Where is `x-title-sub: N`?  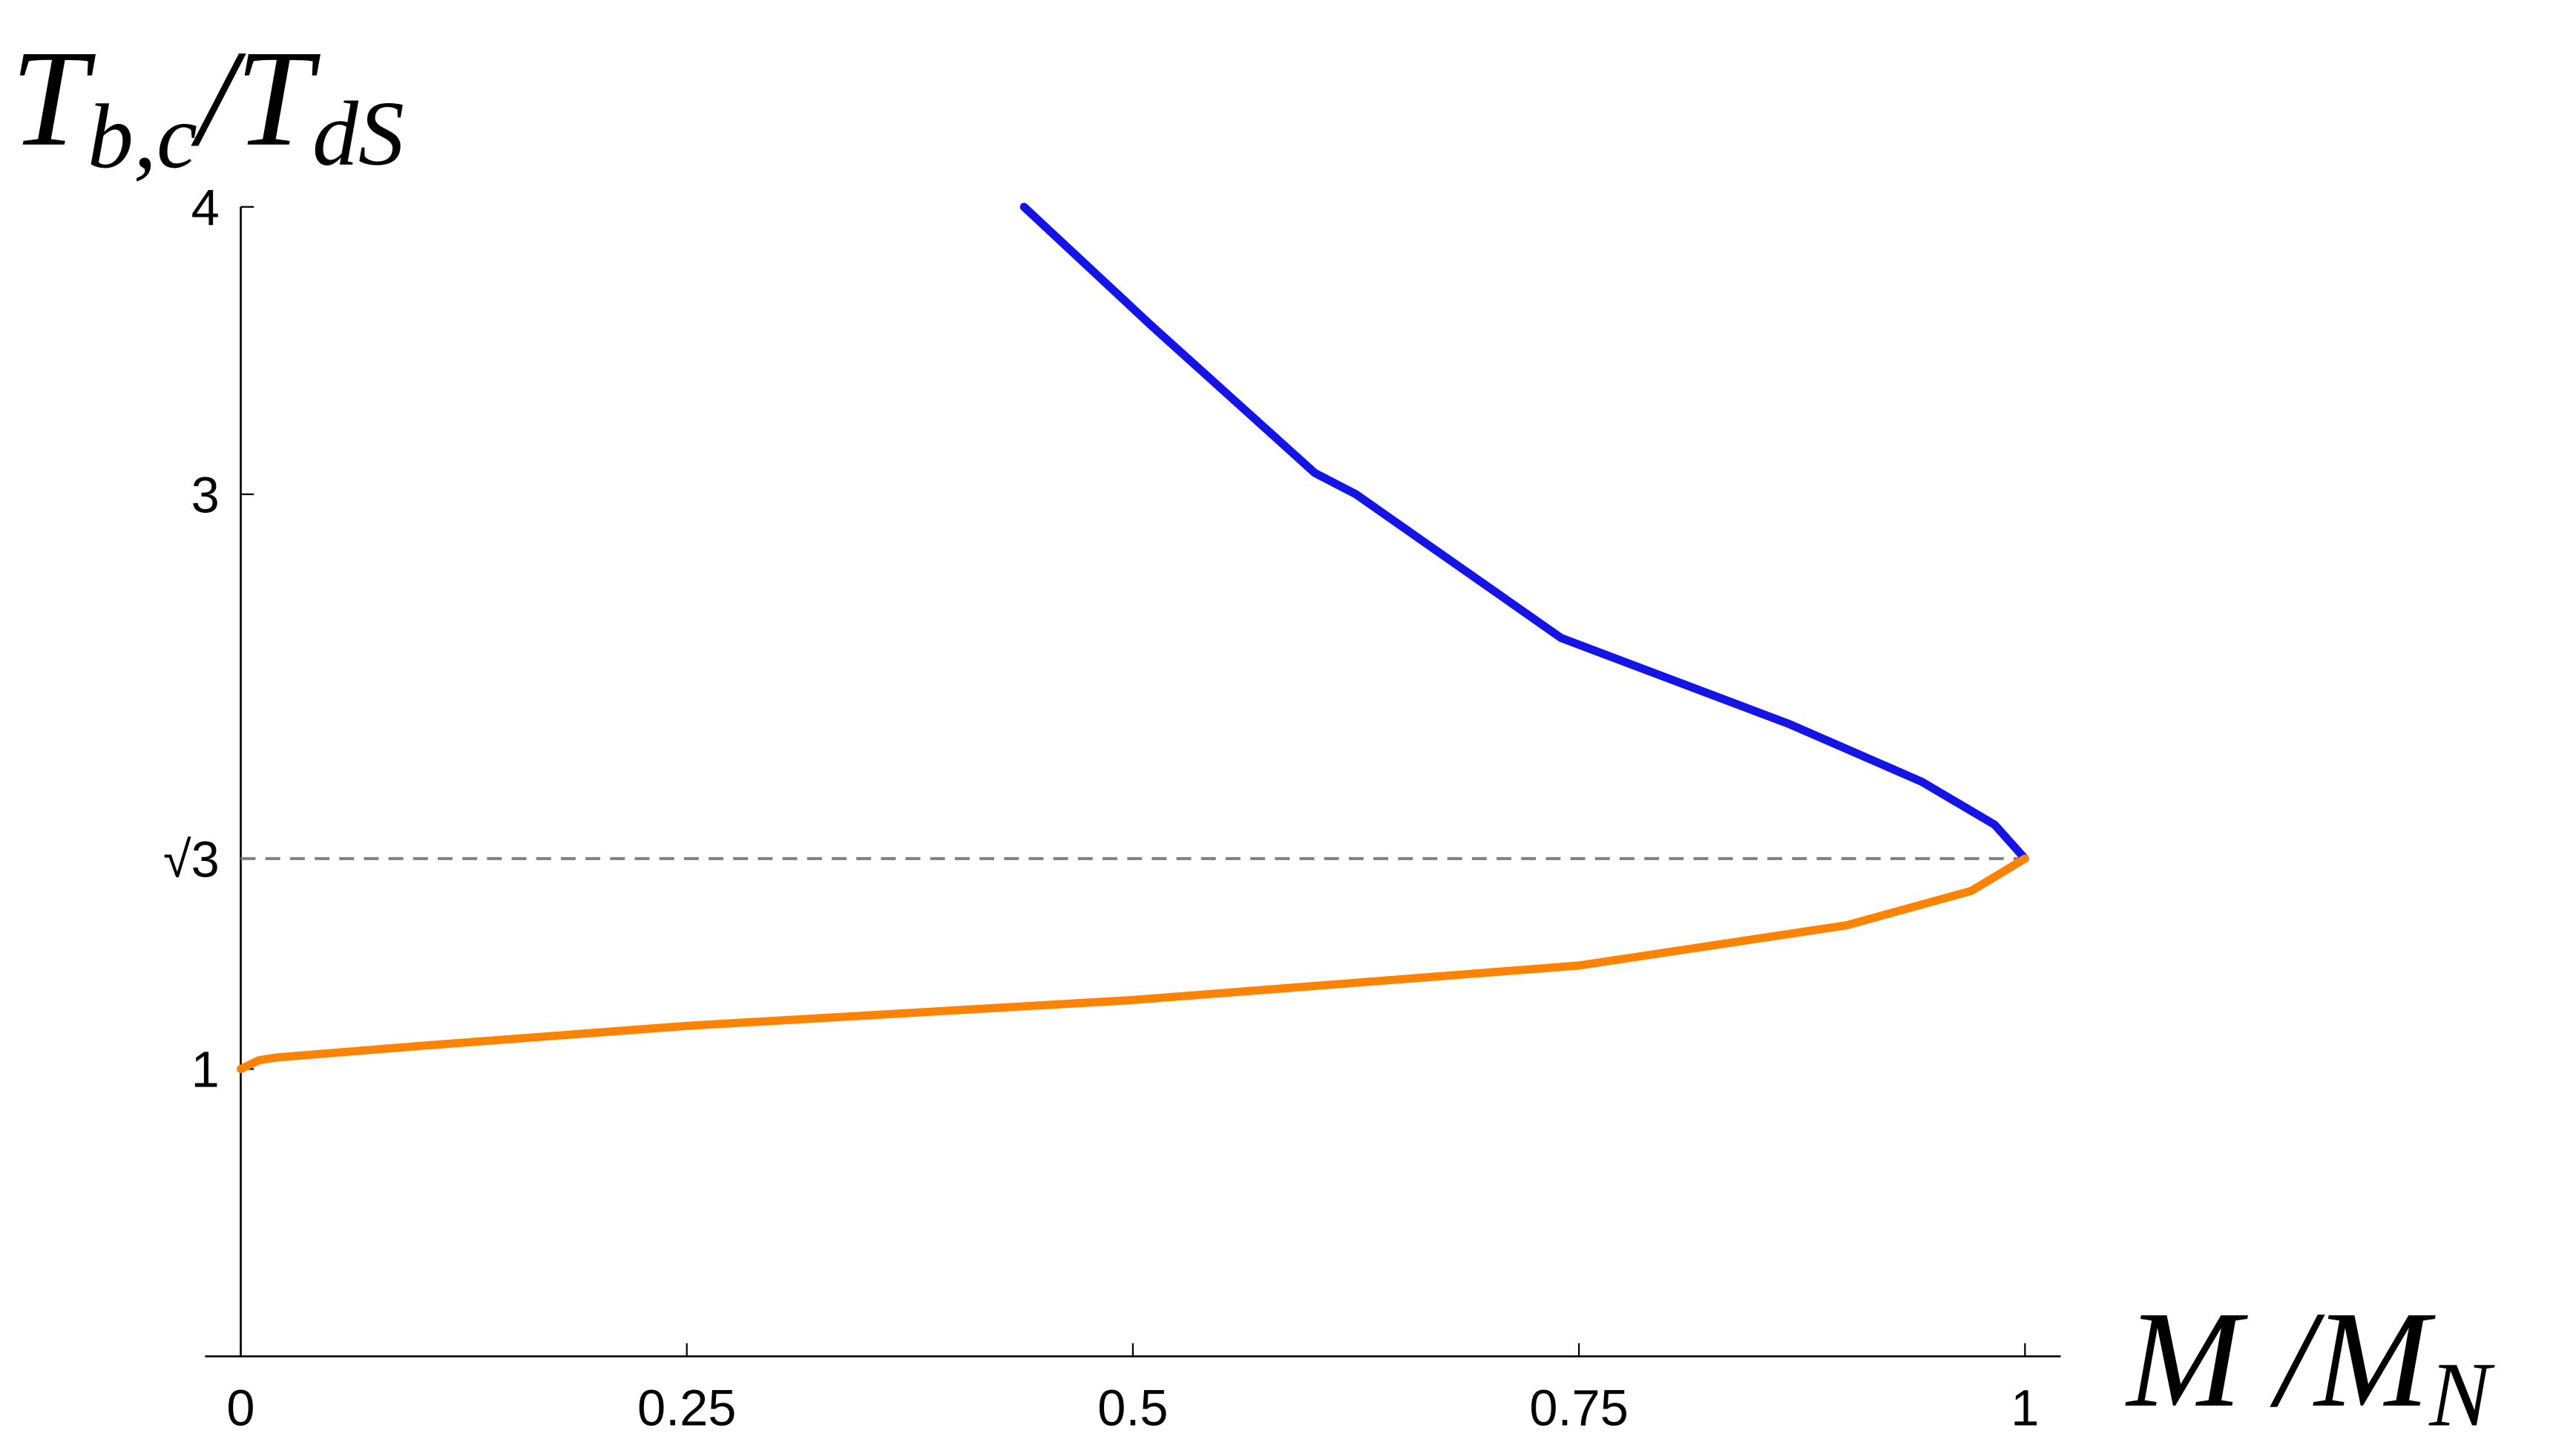
x-title-sub: N is located at coordinates (2461, 1394).